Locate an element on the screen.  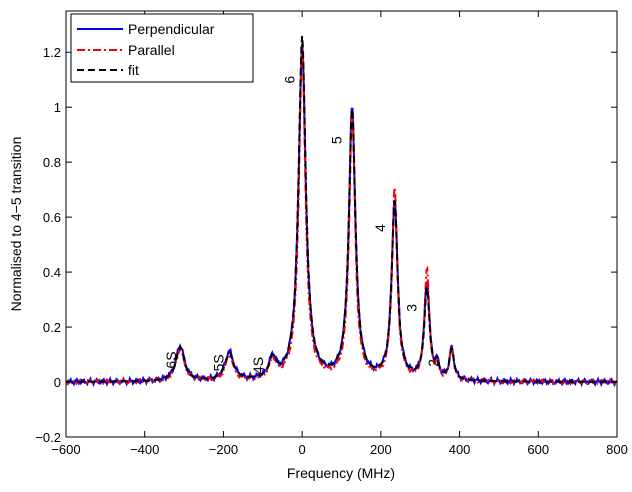
y-tick-label: 0 is located at coordinates (57, 382).